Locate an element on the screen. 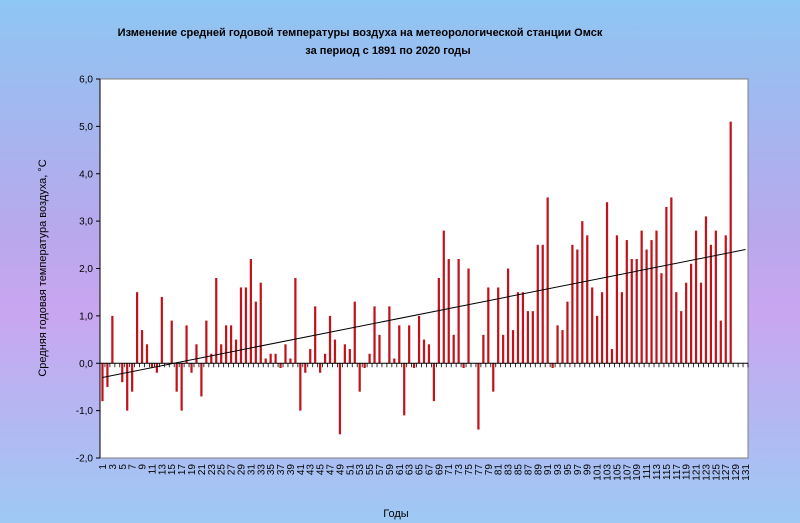 This screenshot has width=800, height=523. x-tick-label: 103 is located at coordinates (608, 472).